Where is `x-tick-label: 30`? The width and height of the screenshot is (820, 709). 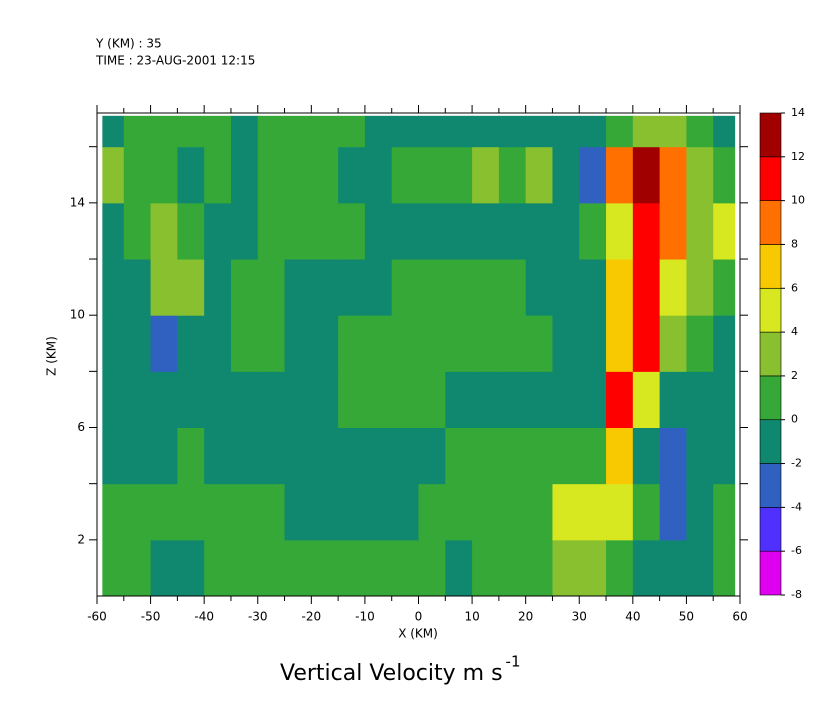 x-tick-label: 30 is located at coordinates (579, 617).